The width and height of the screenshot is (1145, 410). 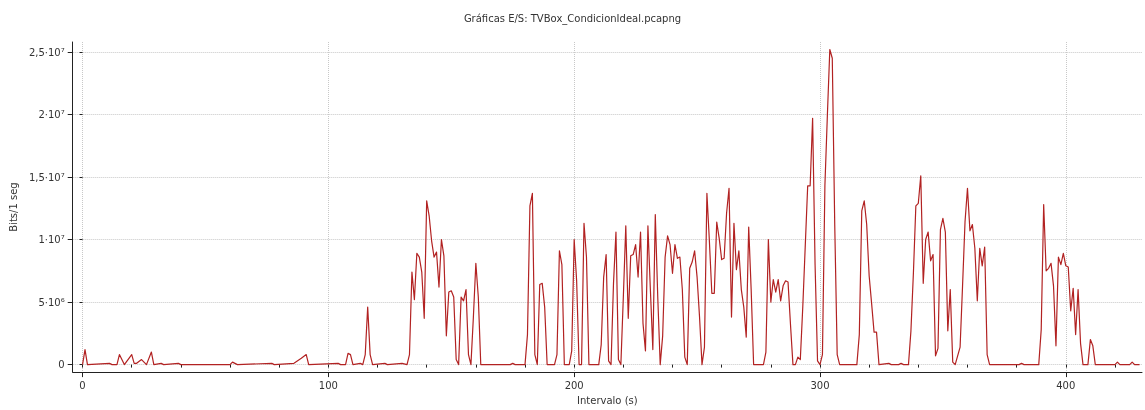 What do you see at coordinates (820, 385) in the screenshot?
I see `x-tick-label: 300` at bounding box center [820, 385].